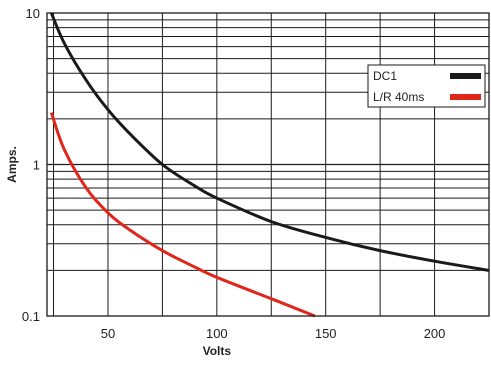  I want to click on y-axis-title: Amps., so click(12, 164).